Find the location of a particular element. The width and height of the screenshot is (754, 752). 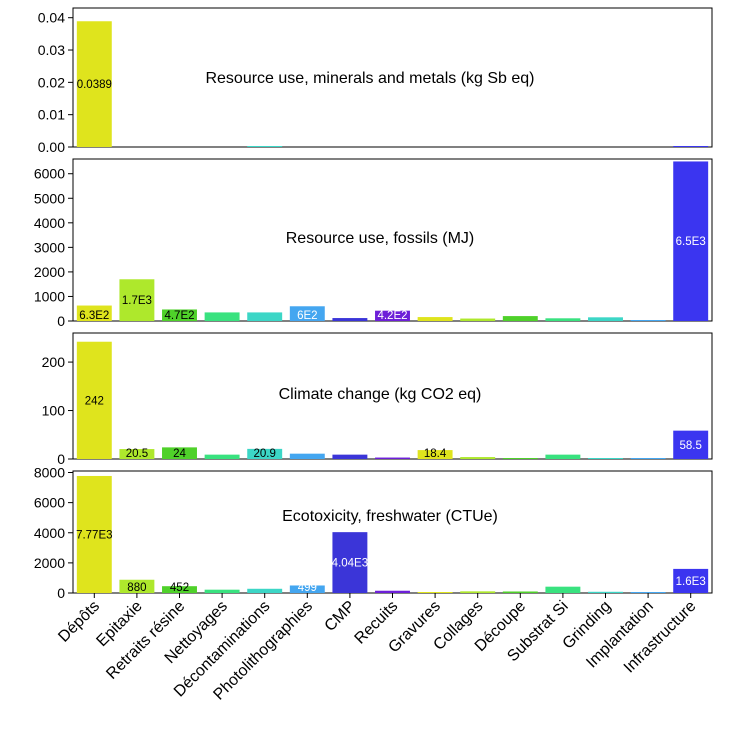

data-label: 6E2 is located at coordinates (307, 316).